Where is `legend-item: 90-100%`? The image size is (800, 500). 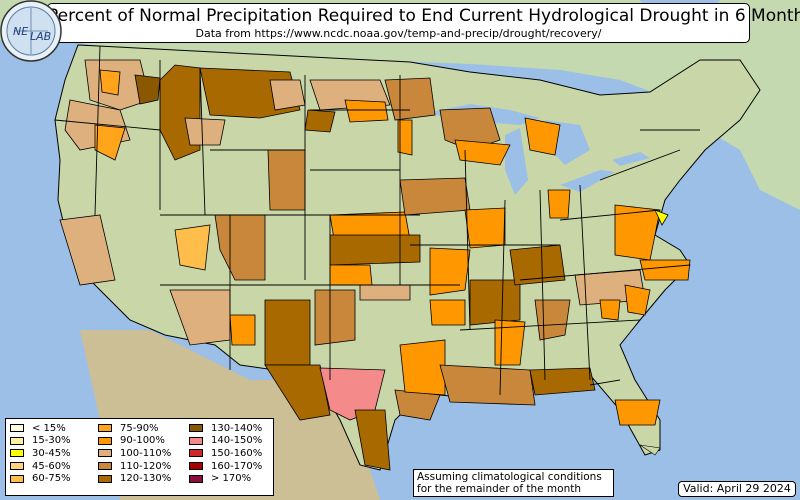 legend-item: 90-100% is located at coordinates (134, 441).